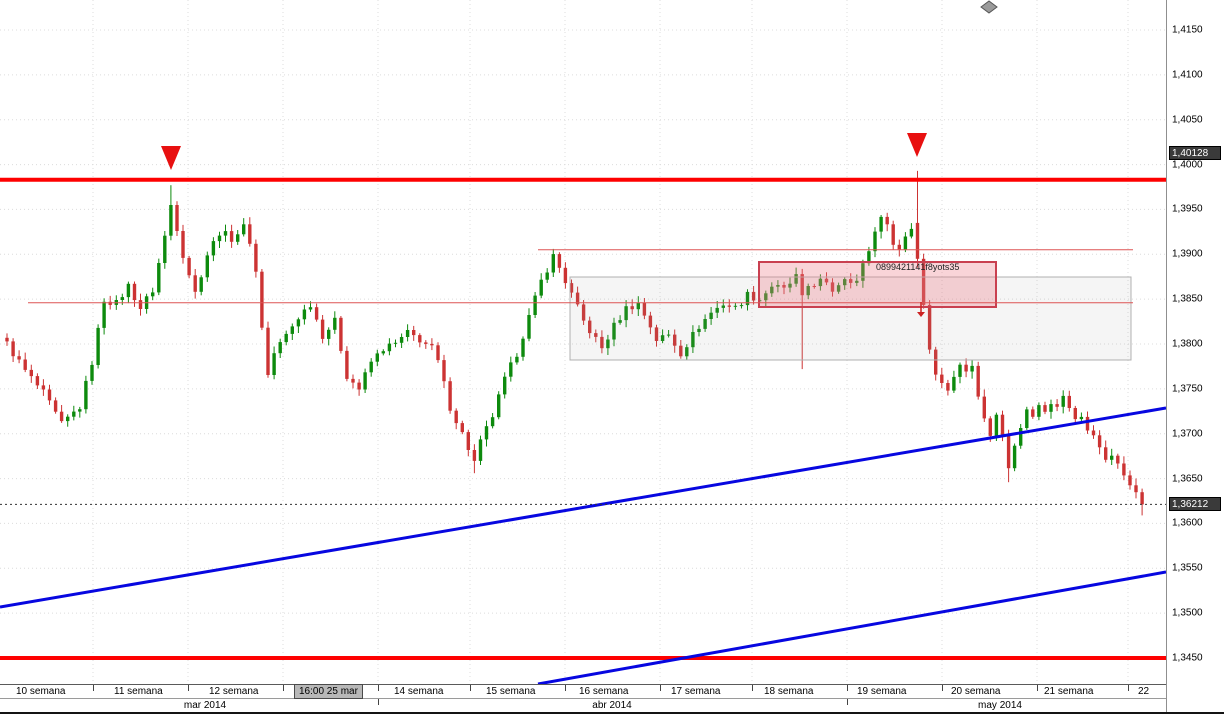 The width and height of the screenshot is (1224, 716). I want to click on price-tick-label: 1,3500, so click(1187, 613).